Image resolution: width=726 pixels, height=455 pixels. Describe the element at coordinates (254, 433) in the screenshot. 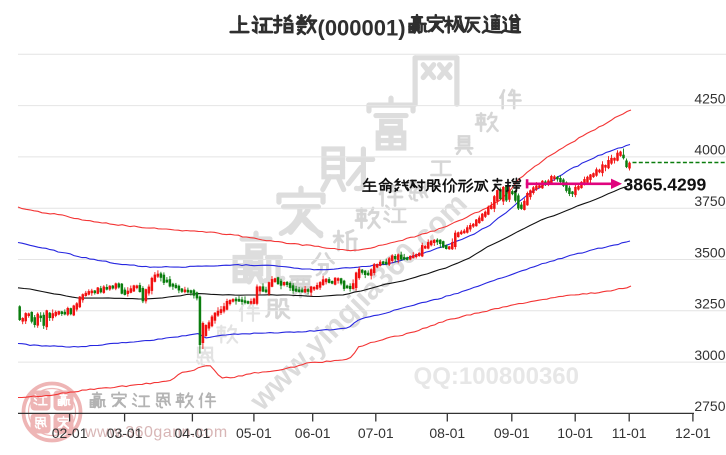

I see `svg-text: 05-01` at that location.